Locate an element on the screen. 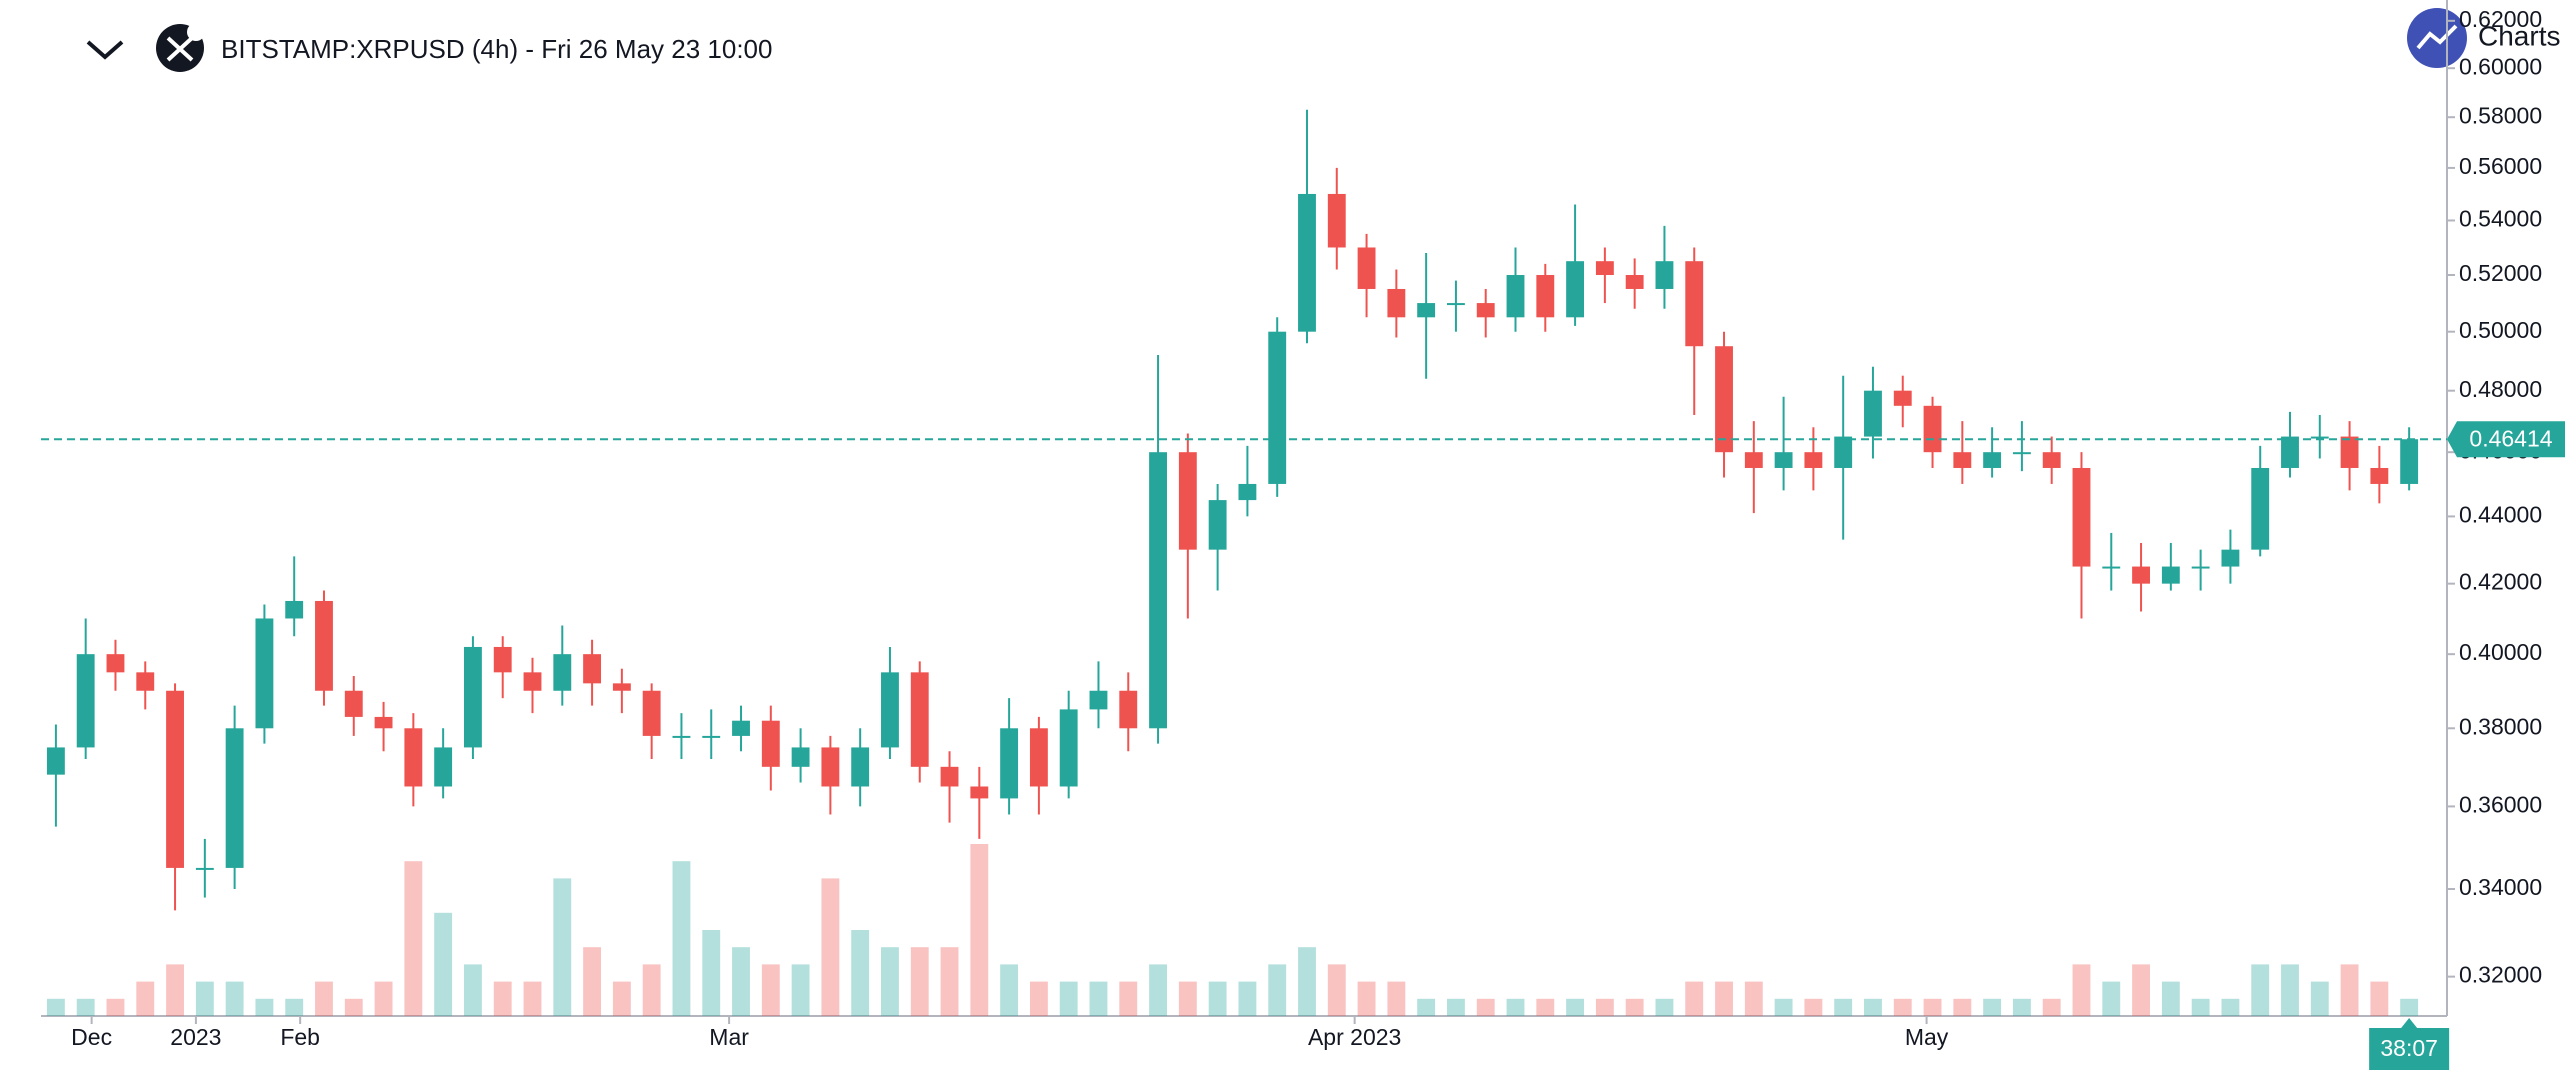  y-tick-label: 0.52000 is located at coordinates (2500, 273).